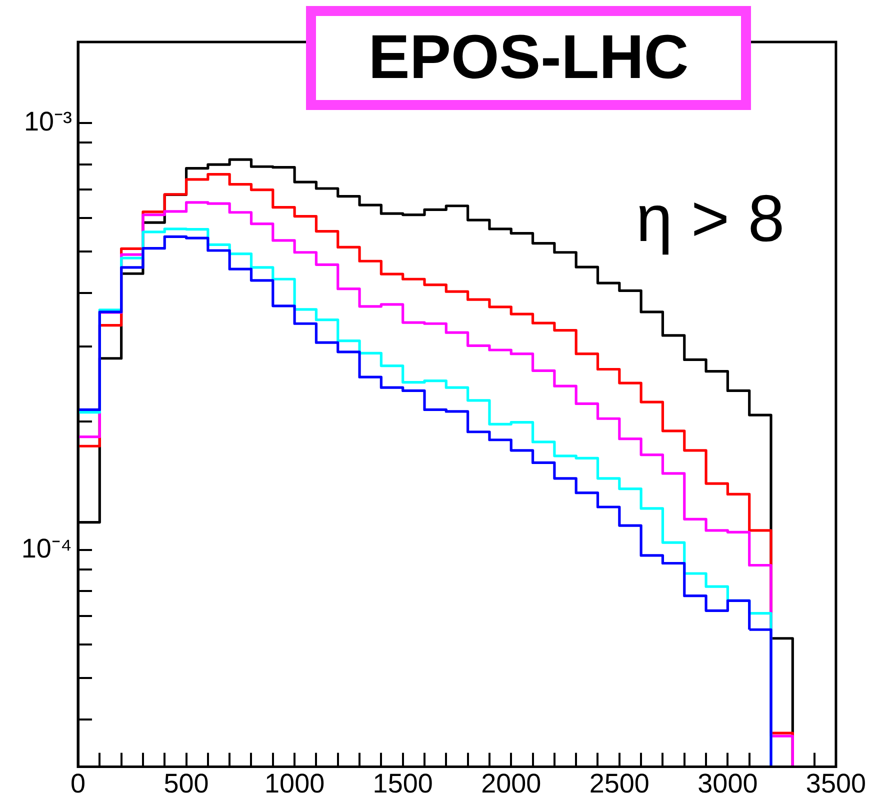 The height and width of the screenshot is (803, 882). Describe the element at coordinates (48, 121) in the screenshot. I see `y-tick-label: 10⁻³` at that location.